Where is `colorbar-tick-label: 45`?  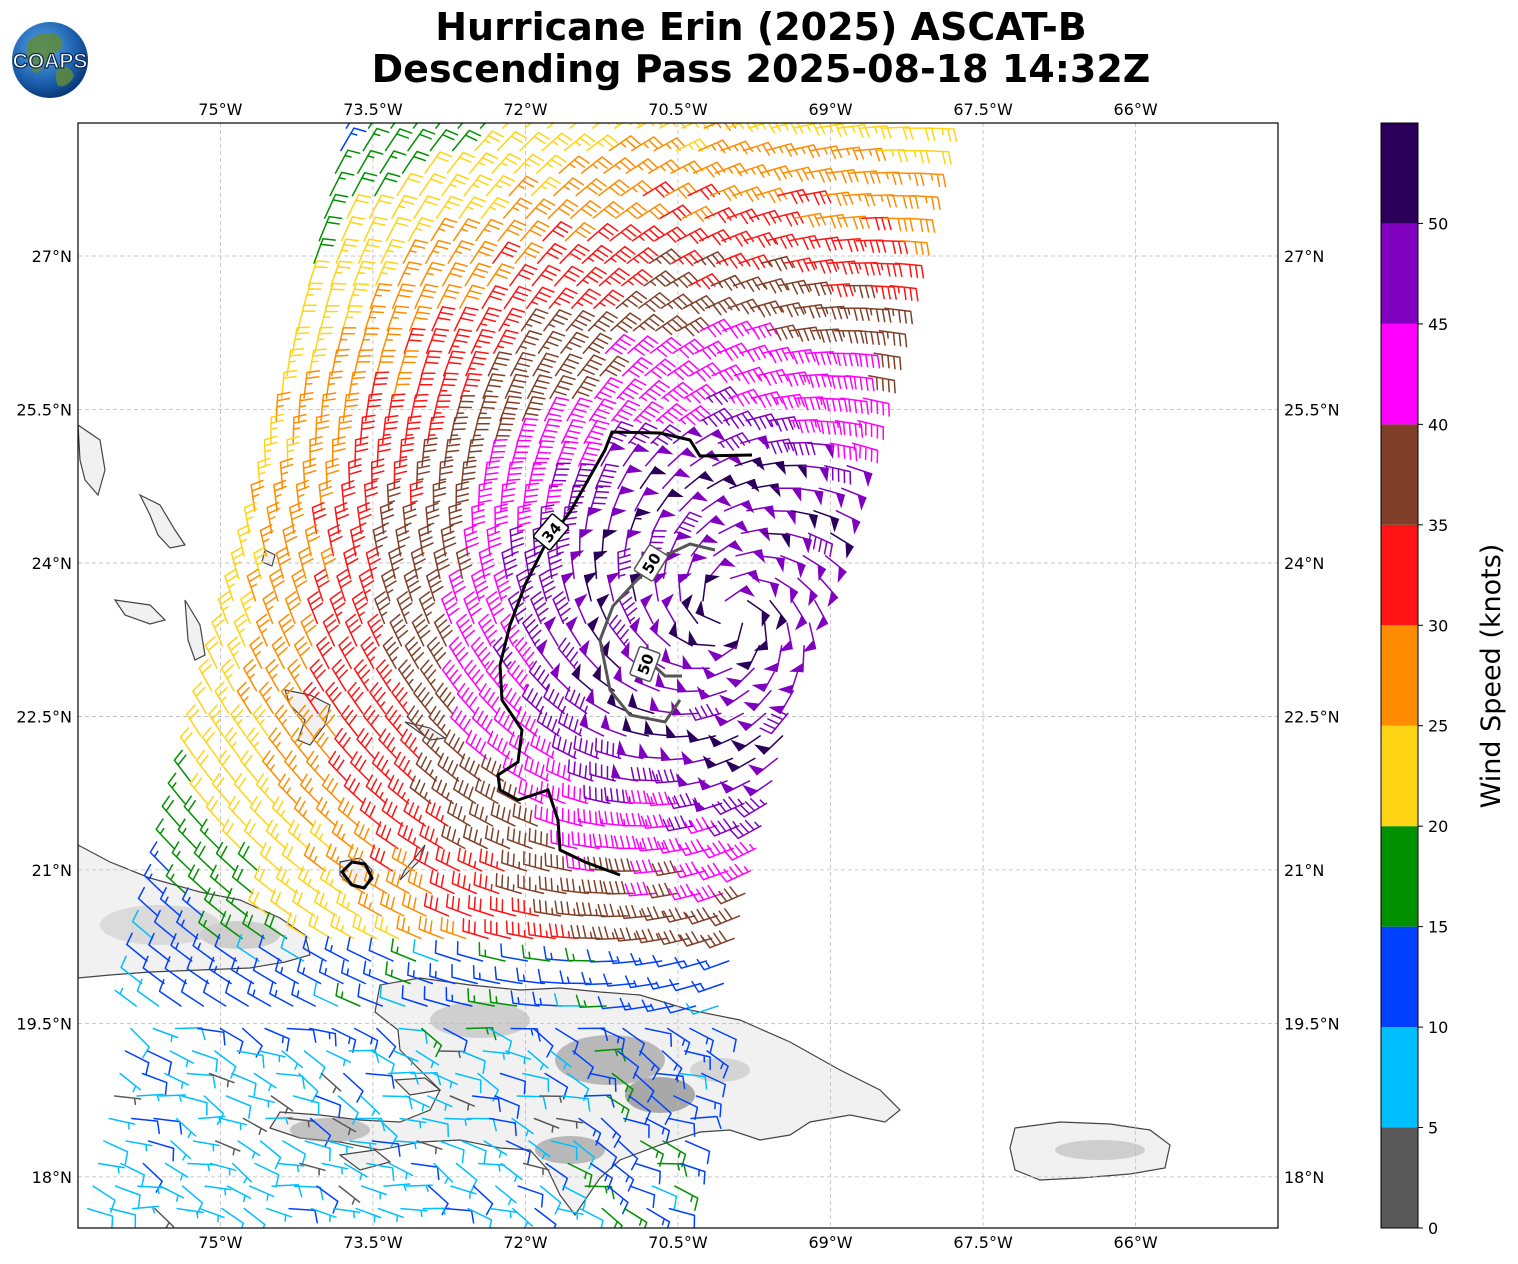
colorbar-tick-label: 45 is located at coordinates (1438, 324).